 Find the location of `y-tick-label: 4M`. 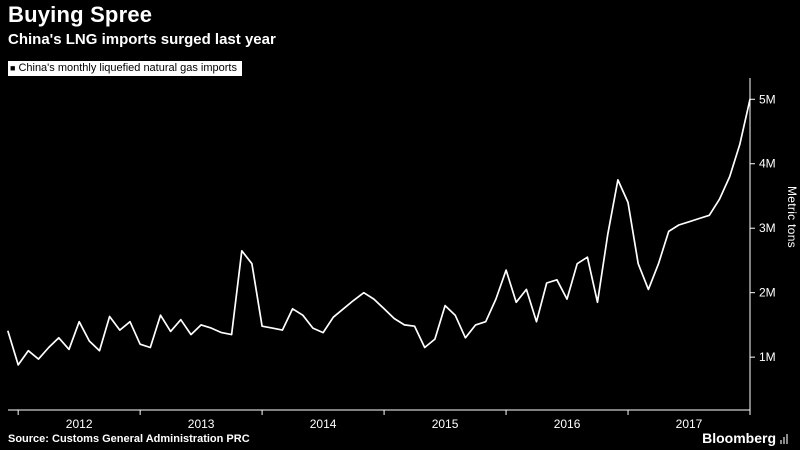

y-tick-label: 4M is located at coordinates (767, 164).